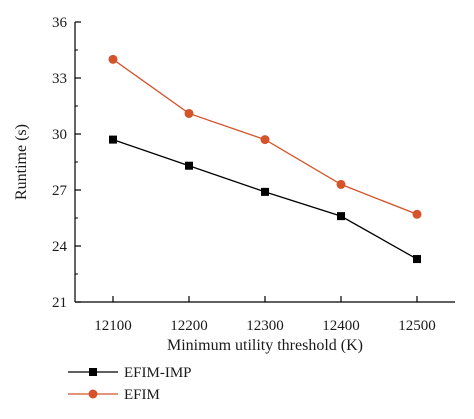 The height and width of the screenshot is (419, 474). What do you see at coordinates (142, 395) in the screenshot?
I see `legend-efim-label: EFIM` at bounding box center [142, 395].